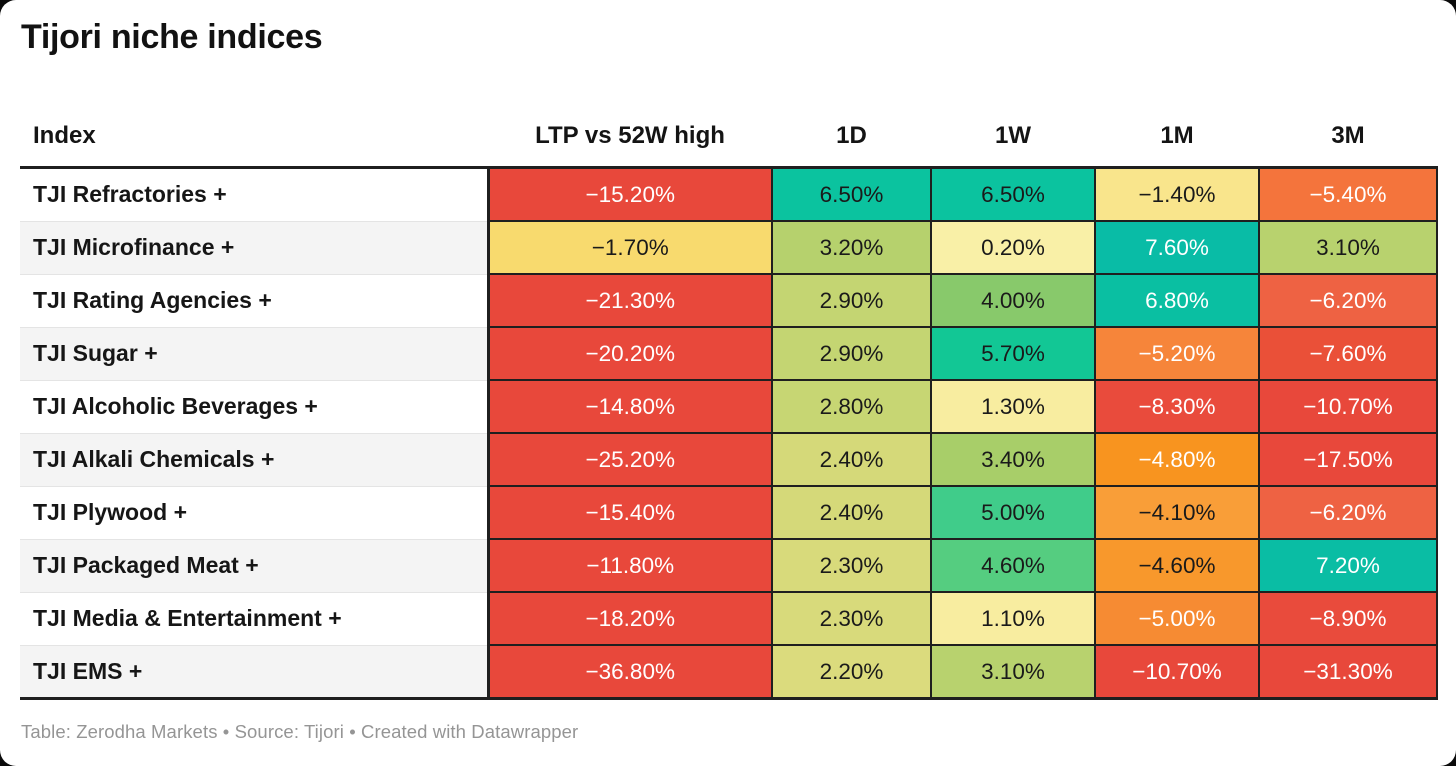 Image resolution: width=1456 pixels, height=766 pixels. What do you see at coordinates (630, 565) in the screenshot?
I see `ltp-cell: −11.80%` at bounding box center [630, 565].